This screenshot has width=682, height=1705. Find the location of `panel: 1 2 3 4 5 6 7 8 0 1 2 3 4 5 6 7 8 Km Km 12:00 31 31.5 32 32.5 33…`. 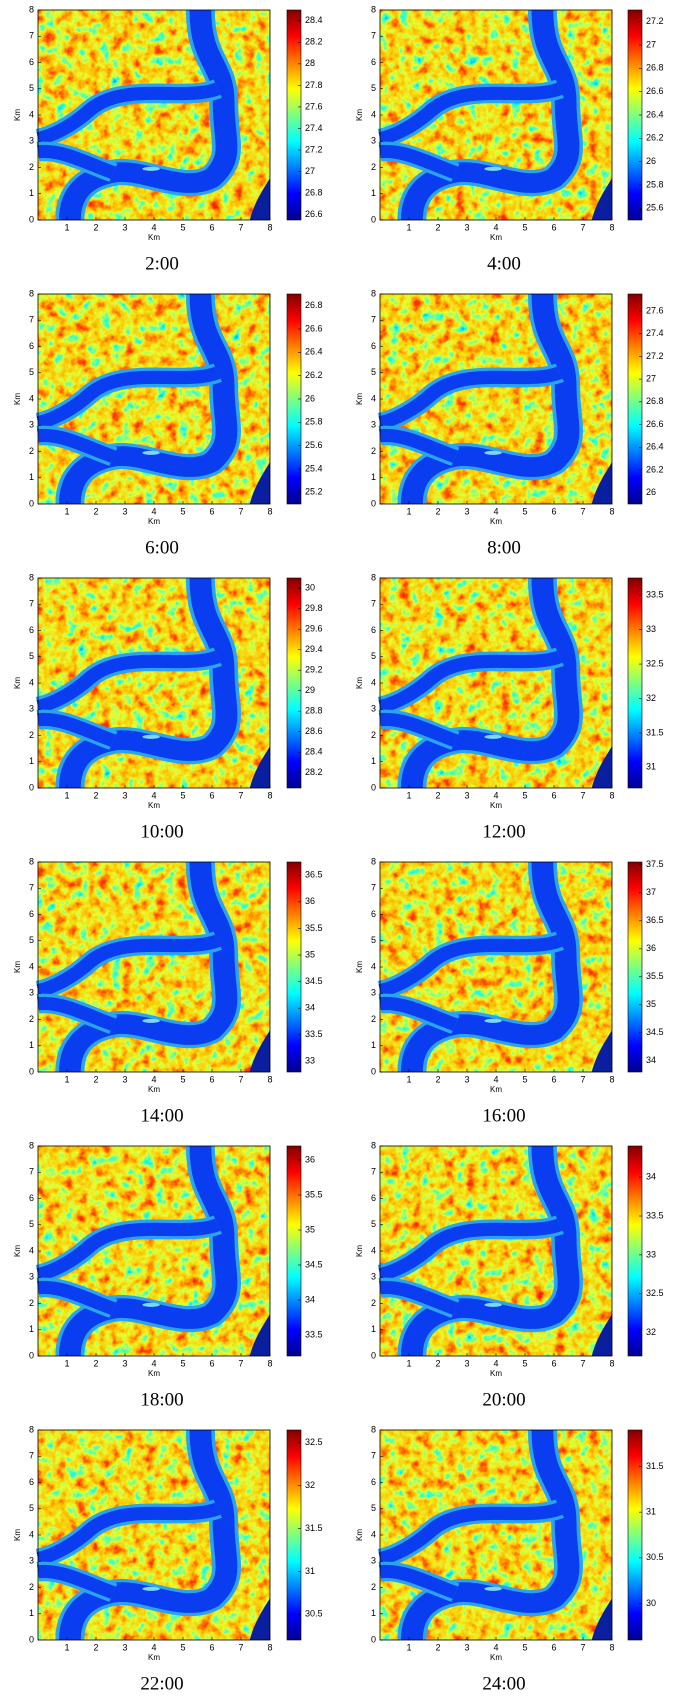

panel: 1 2 3 4 5 6 7 8 0 1 2 3 4 5 6 7 8 Km Km 12:00 31 31.5 32 32.5 33… is located at coordinates (509, 707).